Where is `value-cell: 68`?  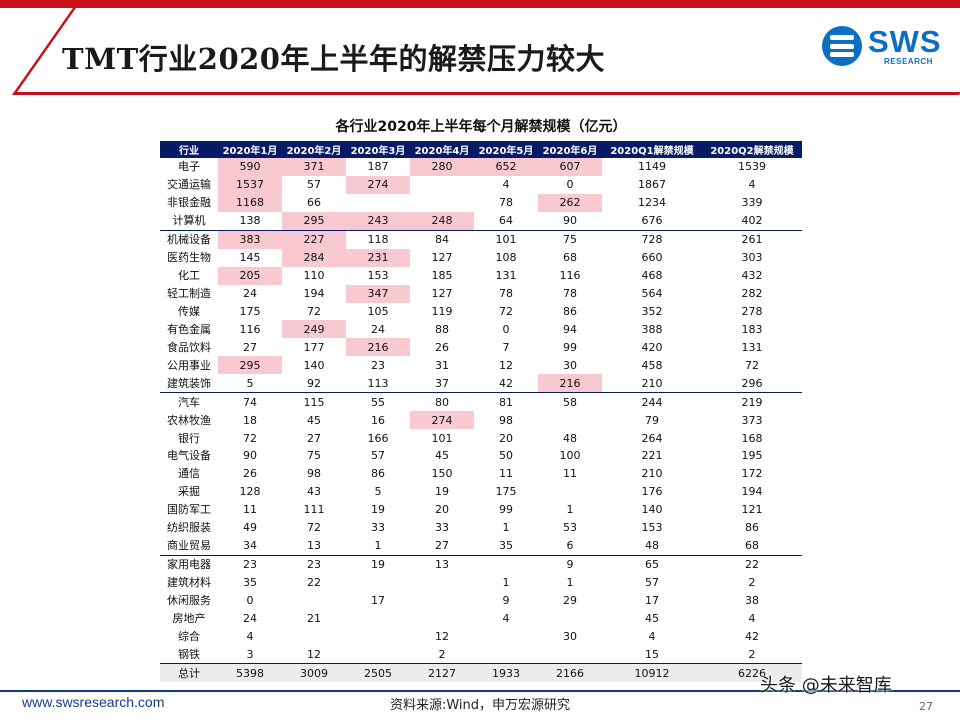
value-cell: 68 is located at coordinates (570, 258).